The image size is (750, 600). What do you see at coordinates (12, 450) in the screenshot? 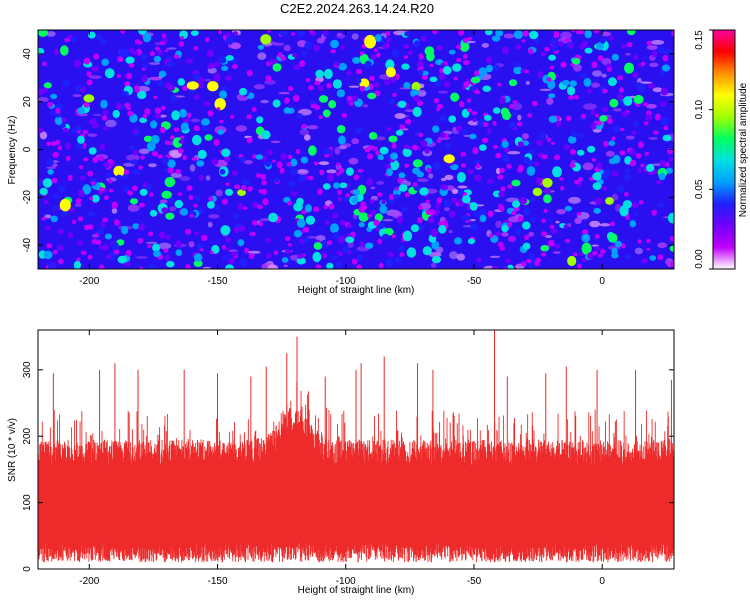
I see `snr-y-axis-label: SNR (10 * v/v)` at bounding box center [12, 450].